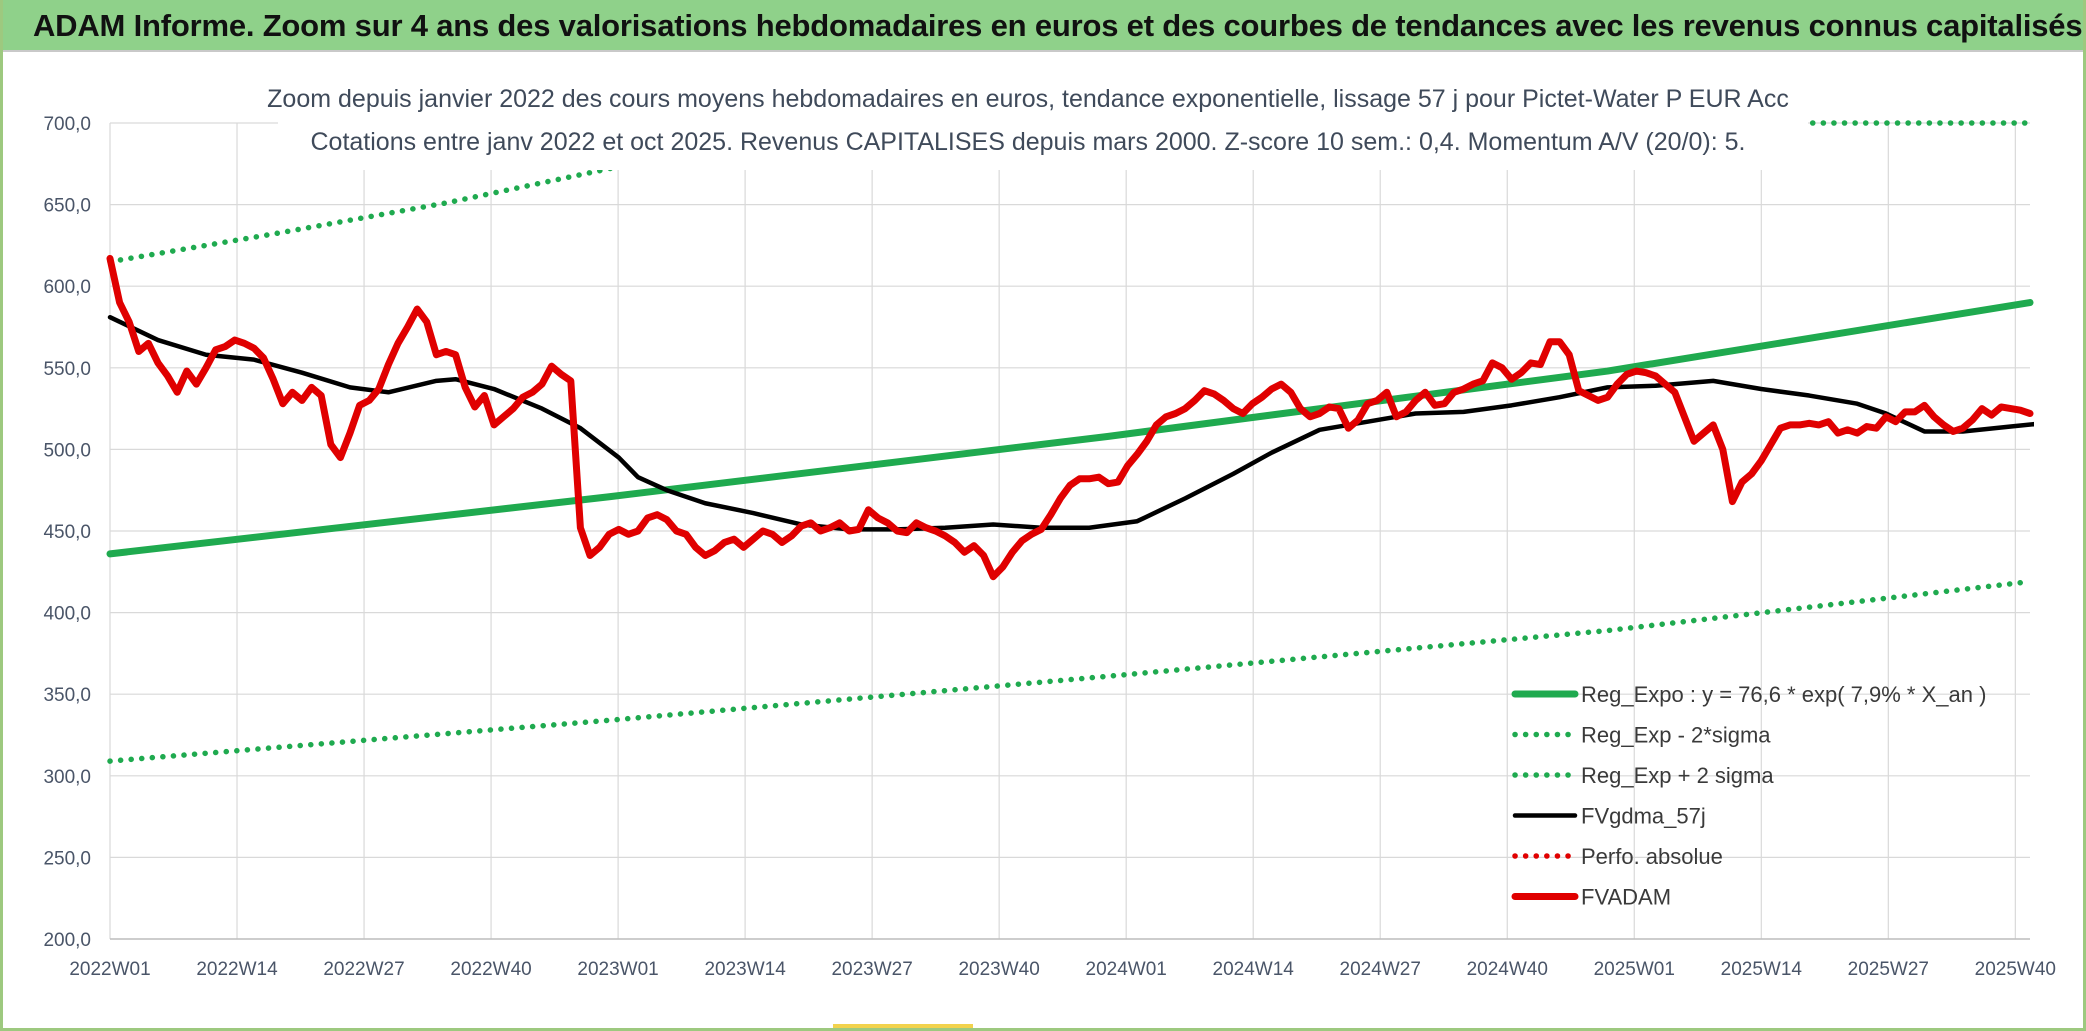  Describe the element at coordinates (1126, 969) in the screenshot. I see `x-tick-label: 2024W01` at that location.